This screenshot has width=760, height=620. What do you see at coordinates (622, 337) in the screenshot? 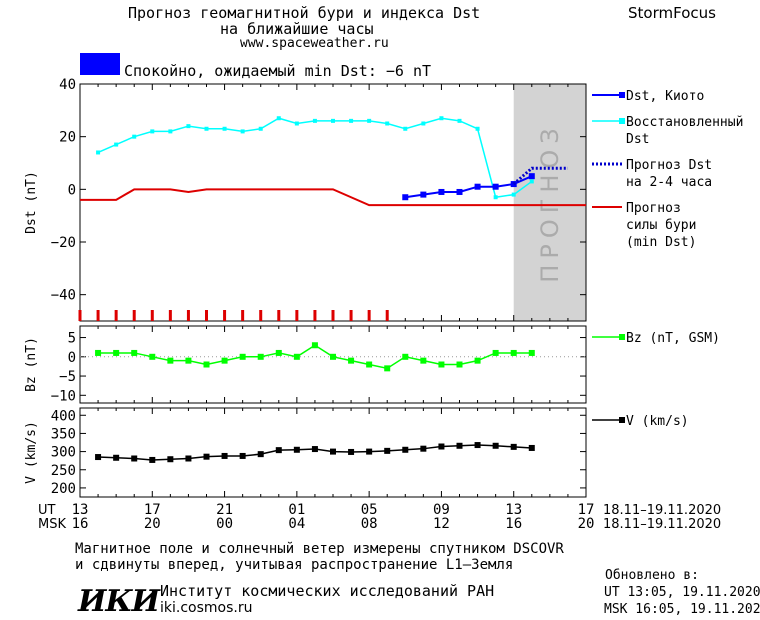
I see `legend-marker-bz` at bounding box center [622, 337].